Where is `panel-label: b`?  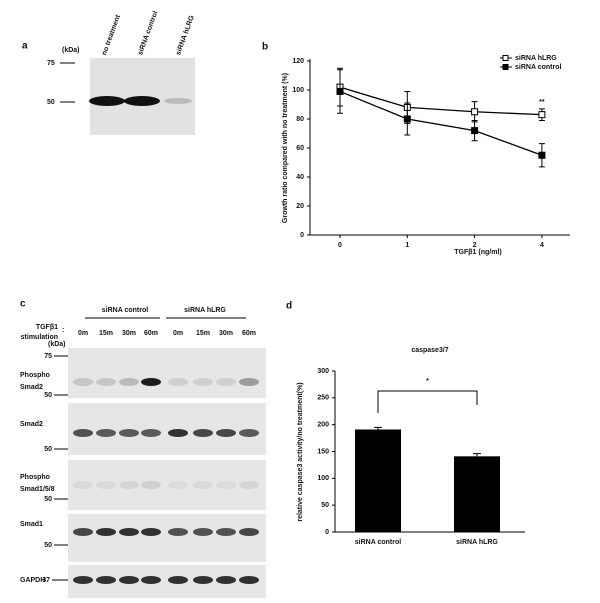 panel-label: b is located at coordinates (265, 47).